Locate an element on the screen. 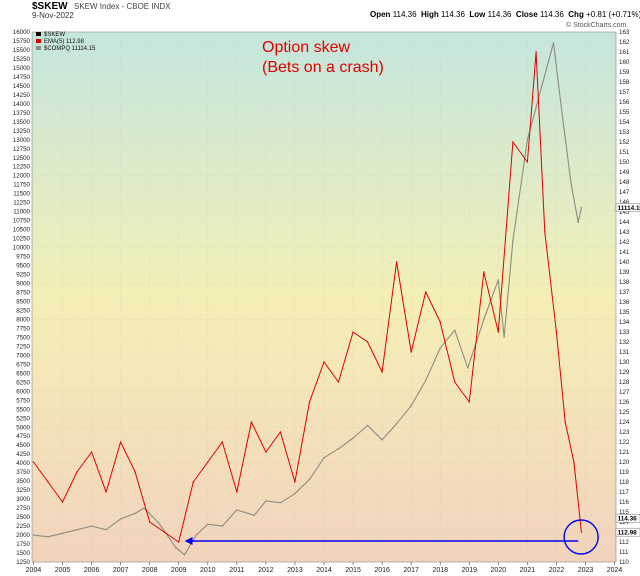 Image resolution: width=640 pixels, height=576 pixels. x-tick-label: 2008 is located at coordinates (150, 570).